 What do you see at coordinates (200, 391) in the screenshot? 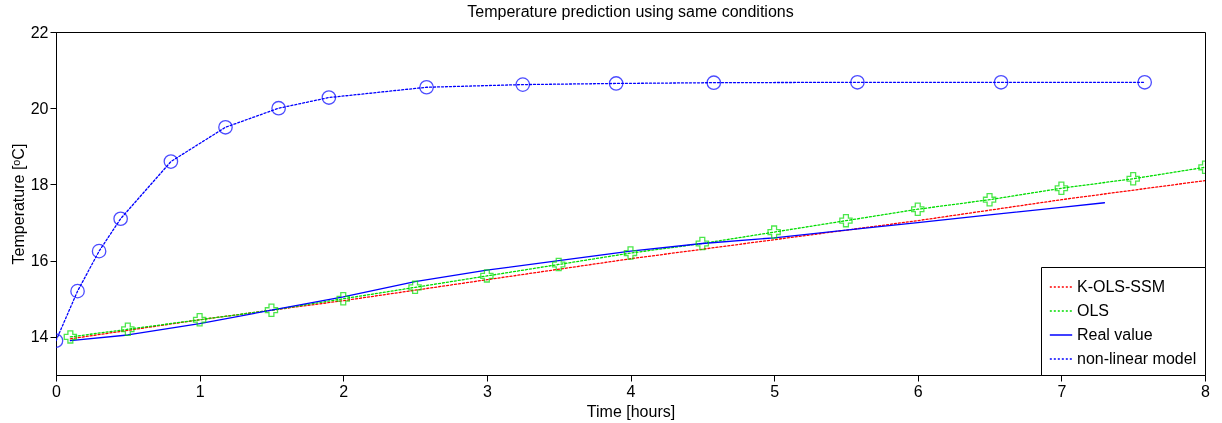
I see `x-tick-label: 1` at bounding box center [200, 391].